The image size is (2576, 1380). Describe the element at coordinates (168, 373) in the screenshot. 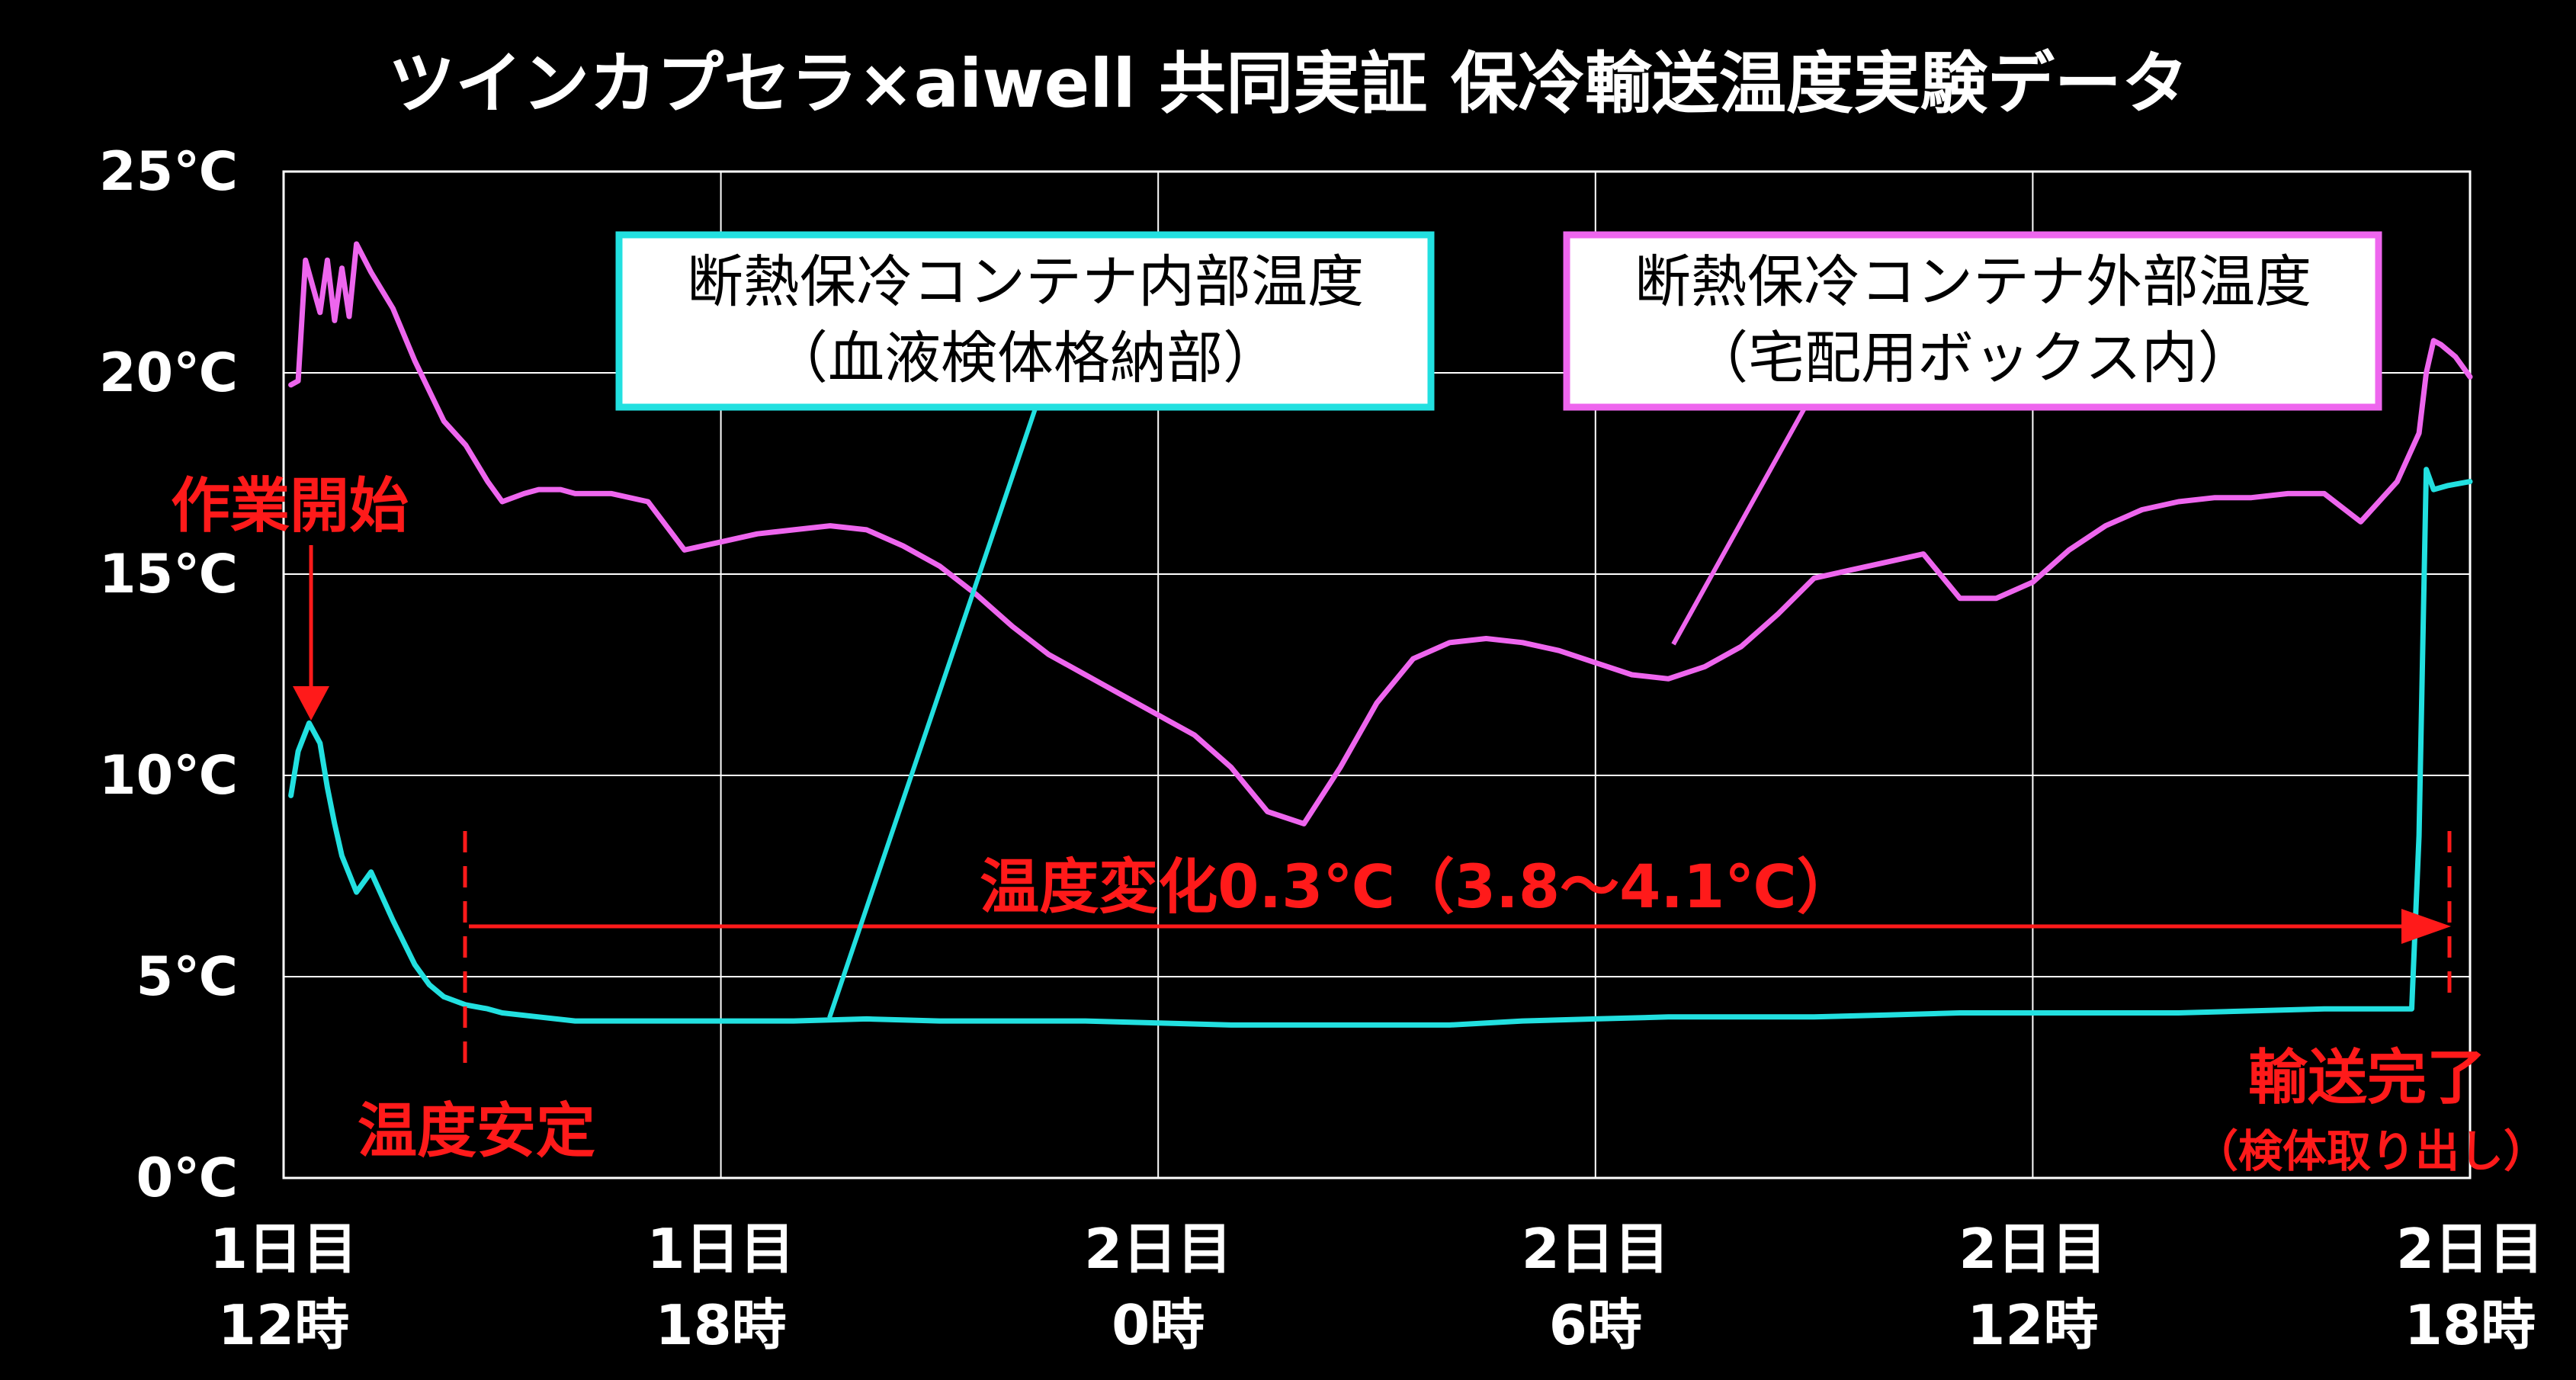

I see `y-tick-label: 20℃` at that location.